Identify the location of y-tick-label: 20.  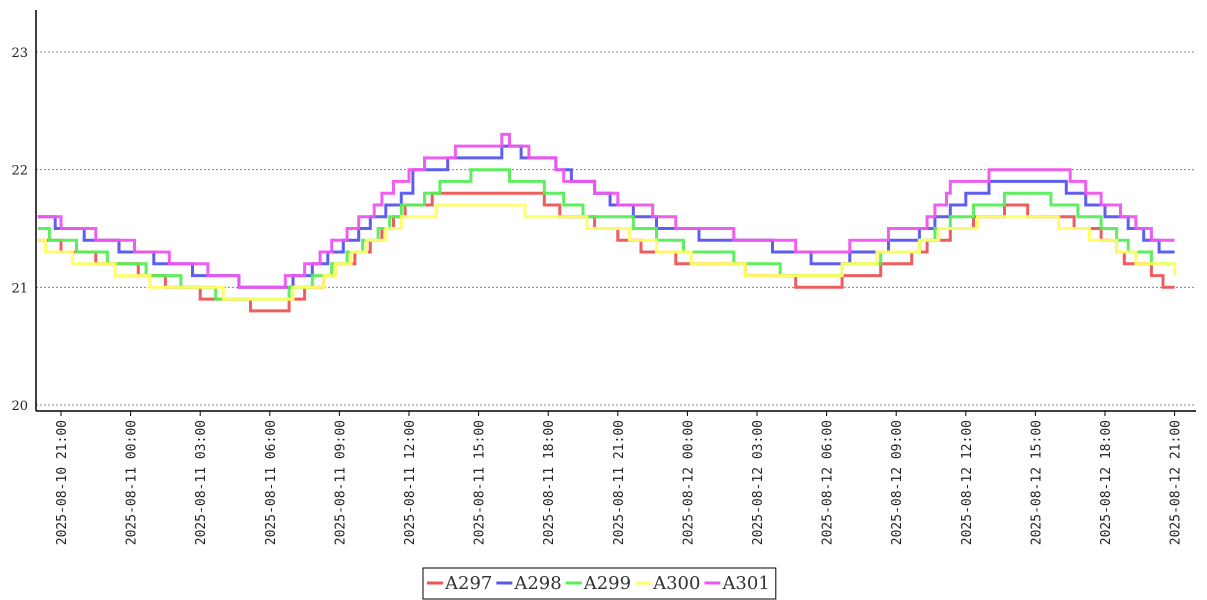
(19, 406).